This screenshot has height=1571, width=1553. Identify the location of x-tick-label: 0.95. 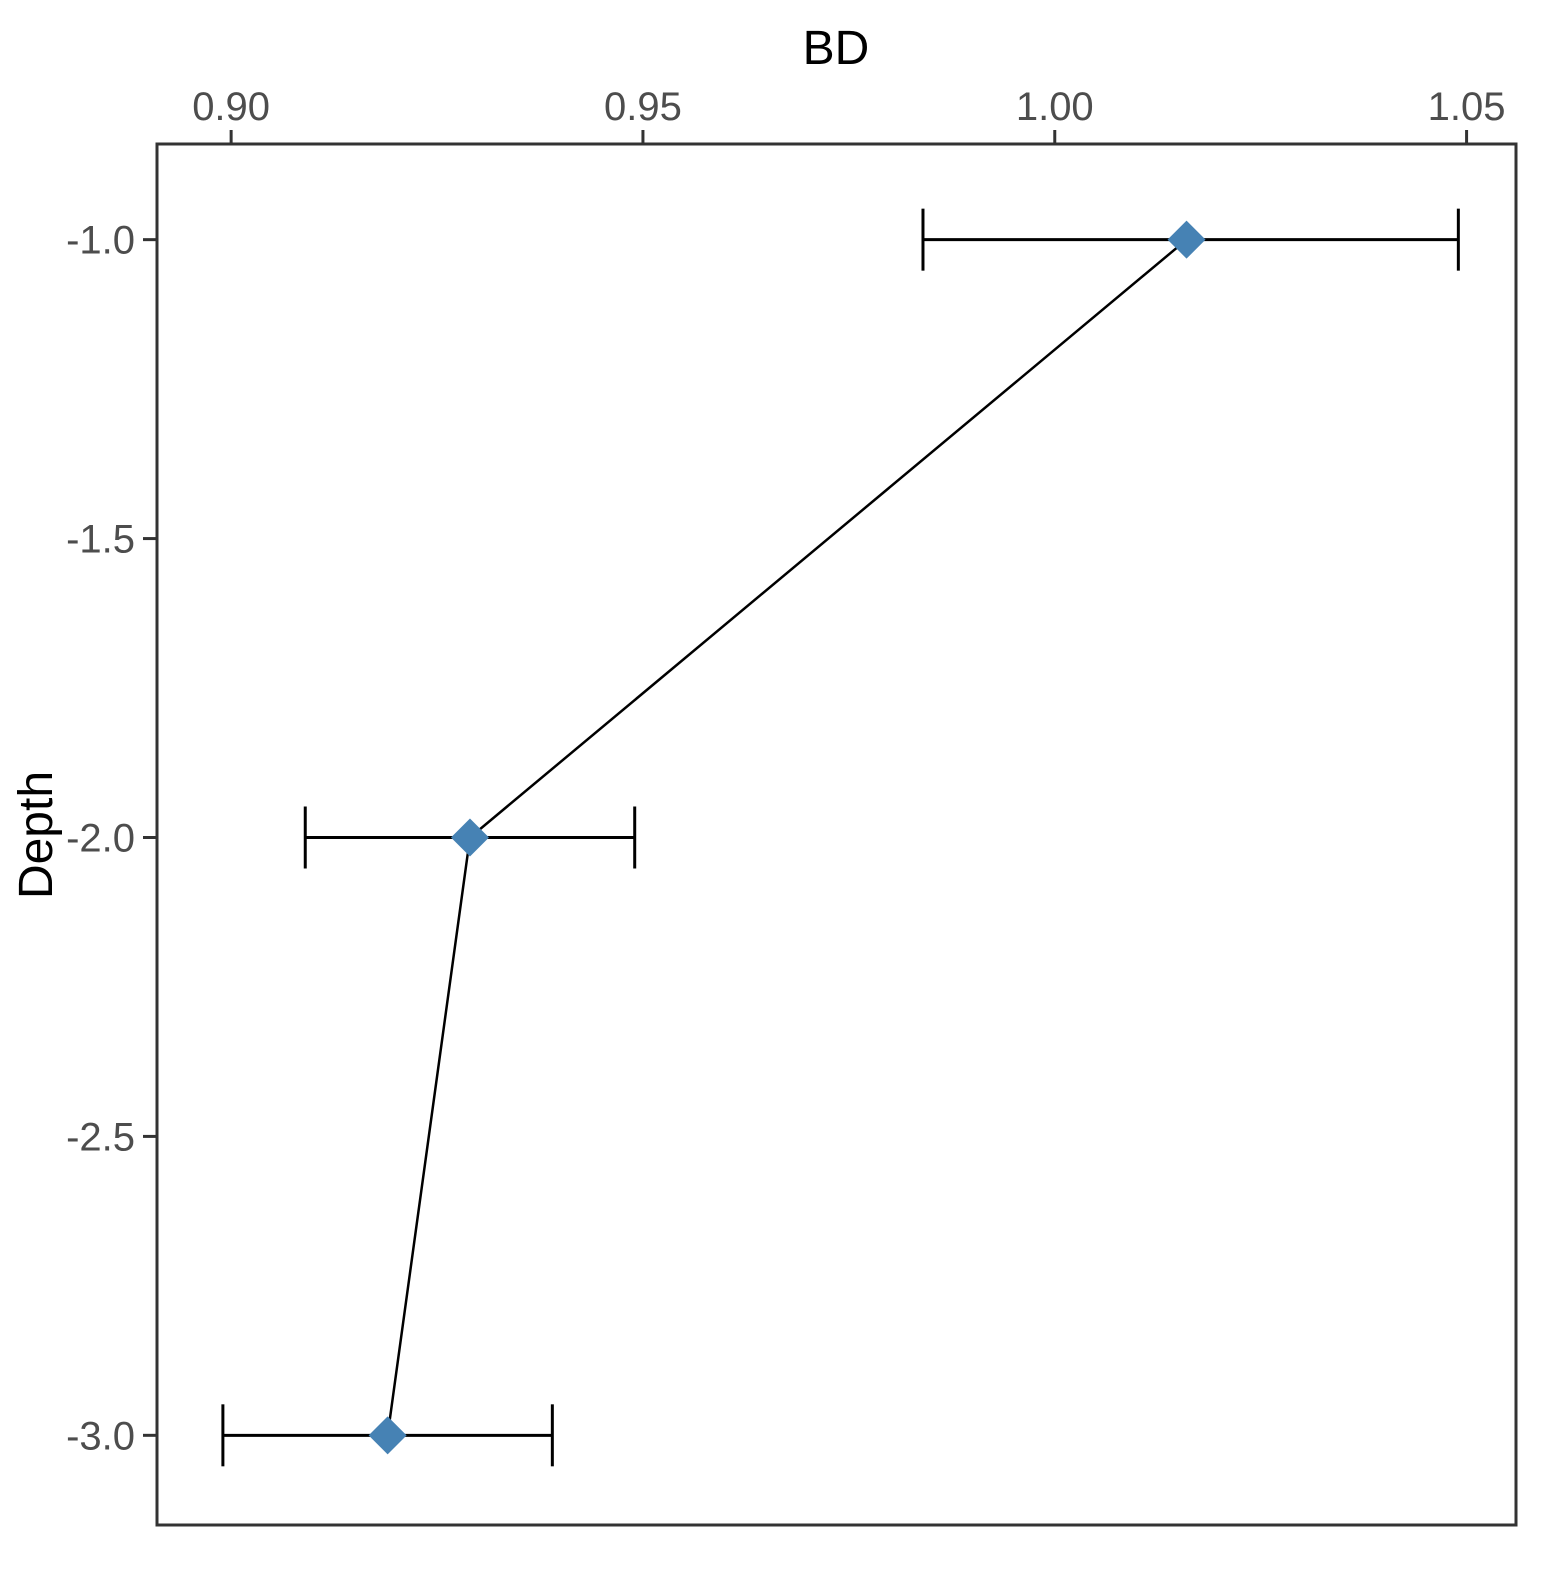
(643, 107).